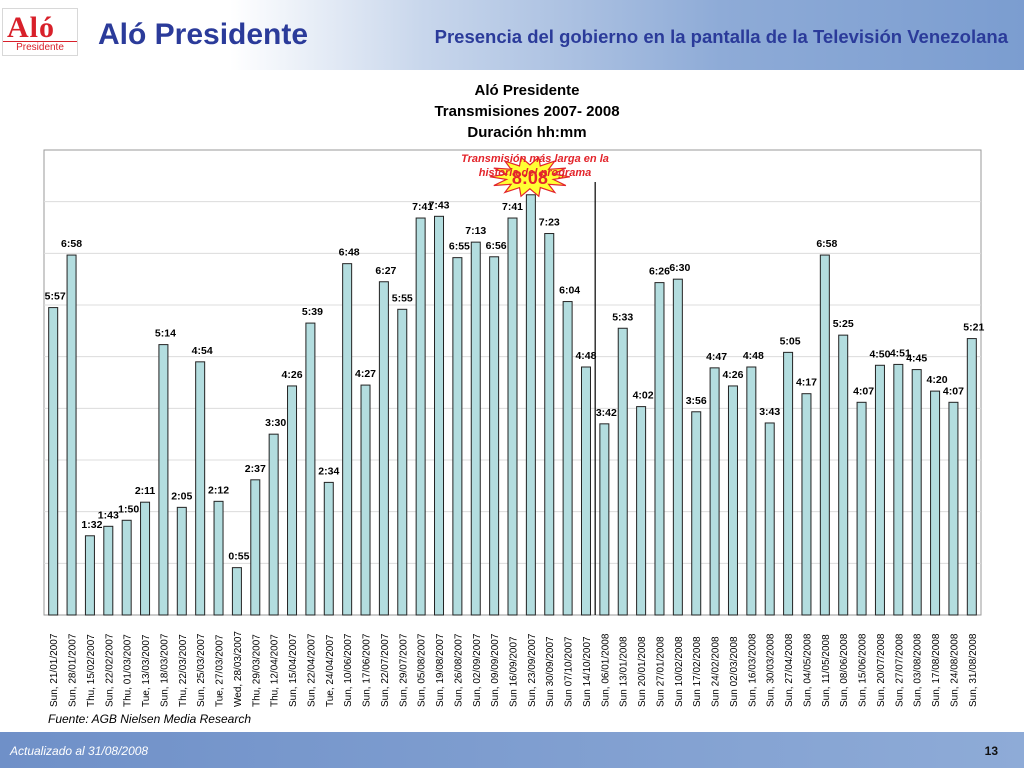  What do you see at coordinates (512, 750) in the screenshot?
I see `footer-bar: Actualizado al 31/08/2008 13` at bounding box center [512, 750].